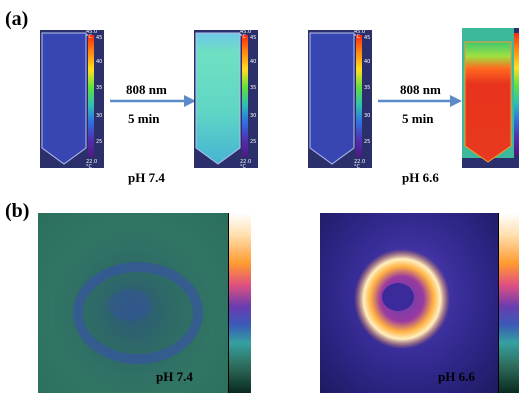 This screenshot has width=519, height=393. What do you see at coordinates (153, 101) in the screenshot?
I see `arrow-1-icon` at bounding box center [153, 101].